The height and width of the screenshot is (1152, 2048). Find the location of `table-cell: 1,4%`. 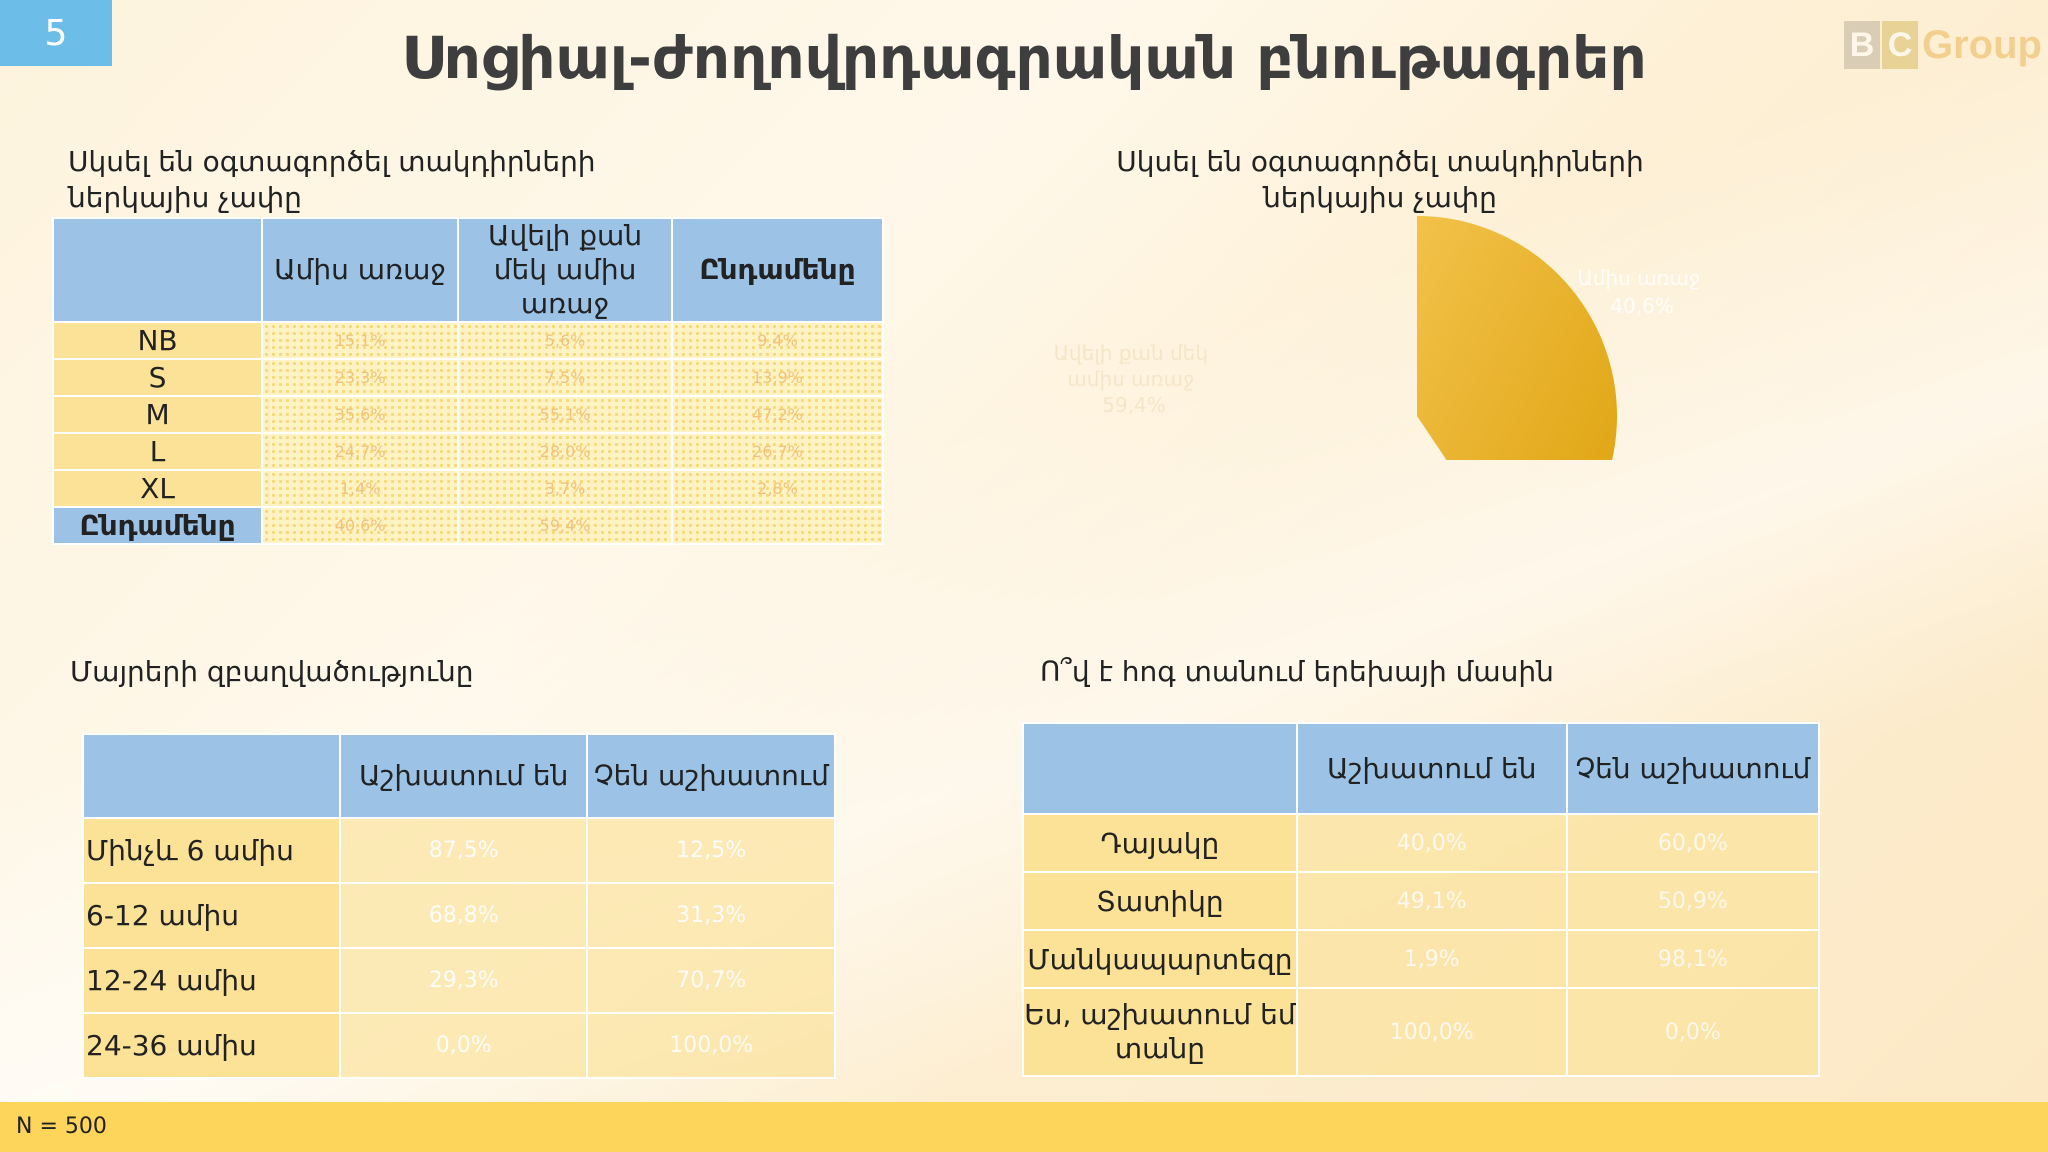

table-cell: 1,4% is located at coordinates (360, 488).